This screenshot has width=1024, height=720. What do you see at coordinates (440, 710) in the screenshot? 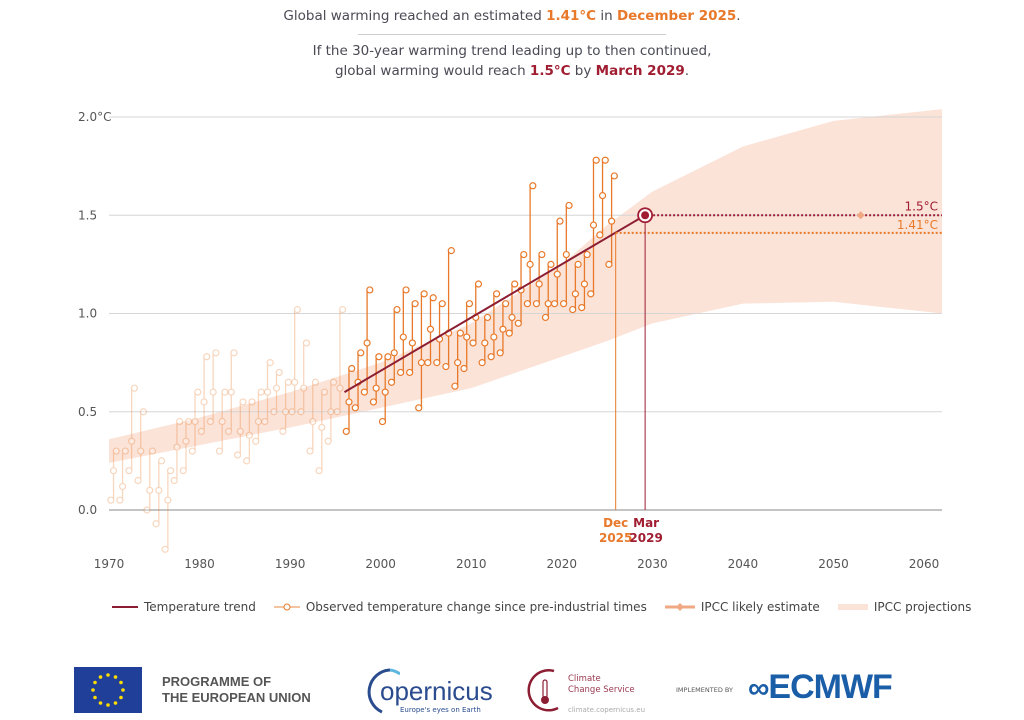
I see `copernicus-tagline: Europe's eyes on Earth` at bounding box center [440, 710].